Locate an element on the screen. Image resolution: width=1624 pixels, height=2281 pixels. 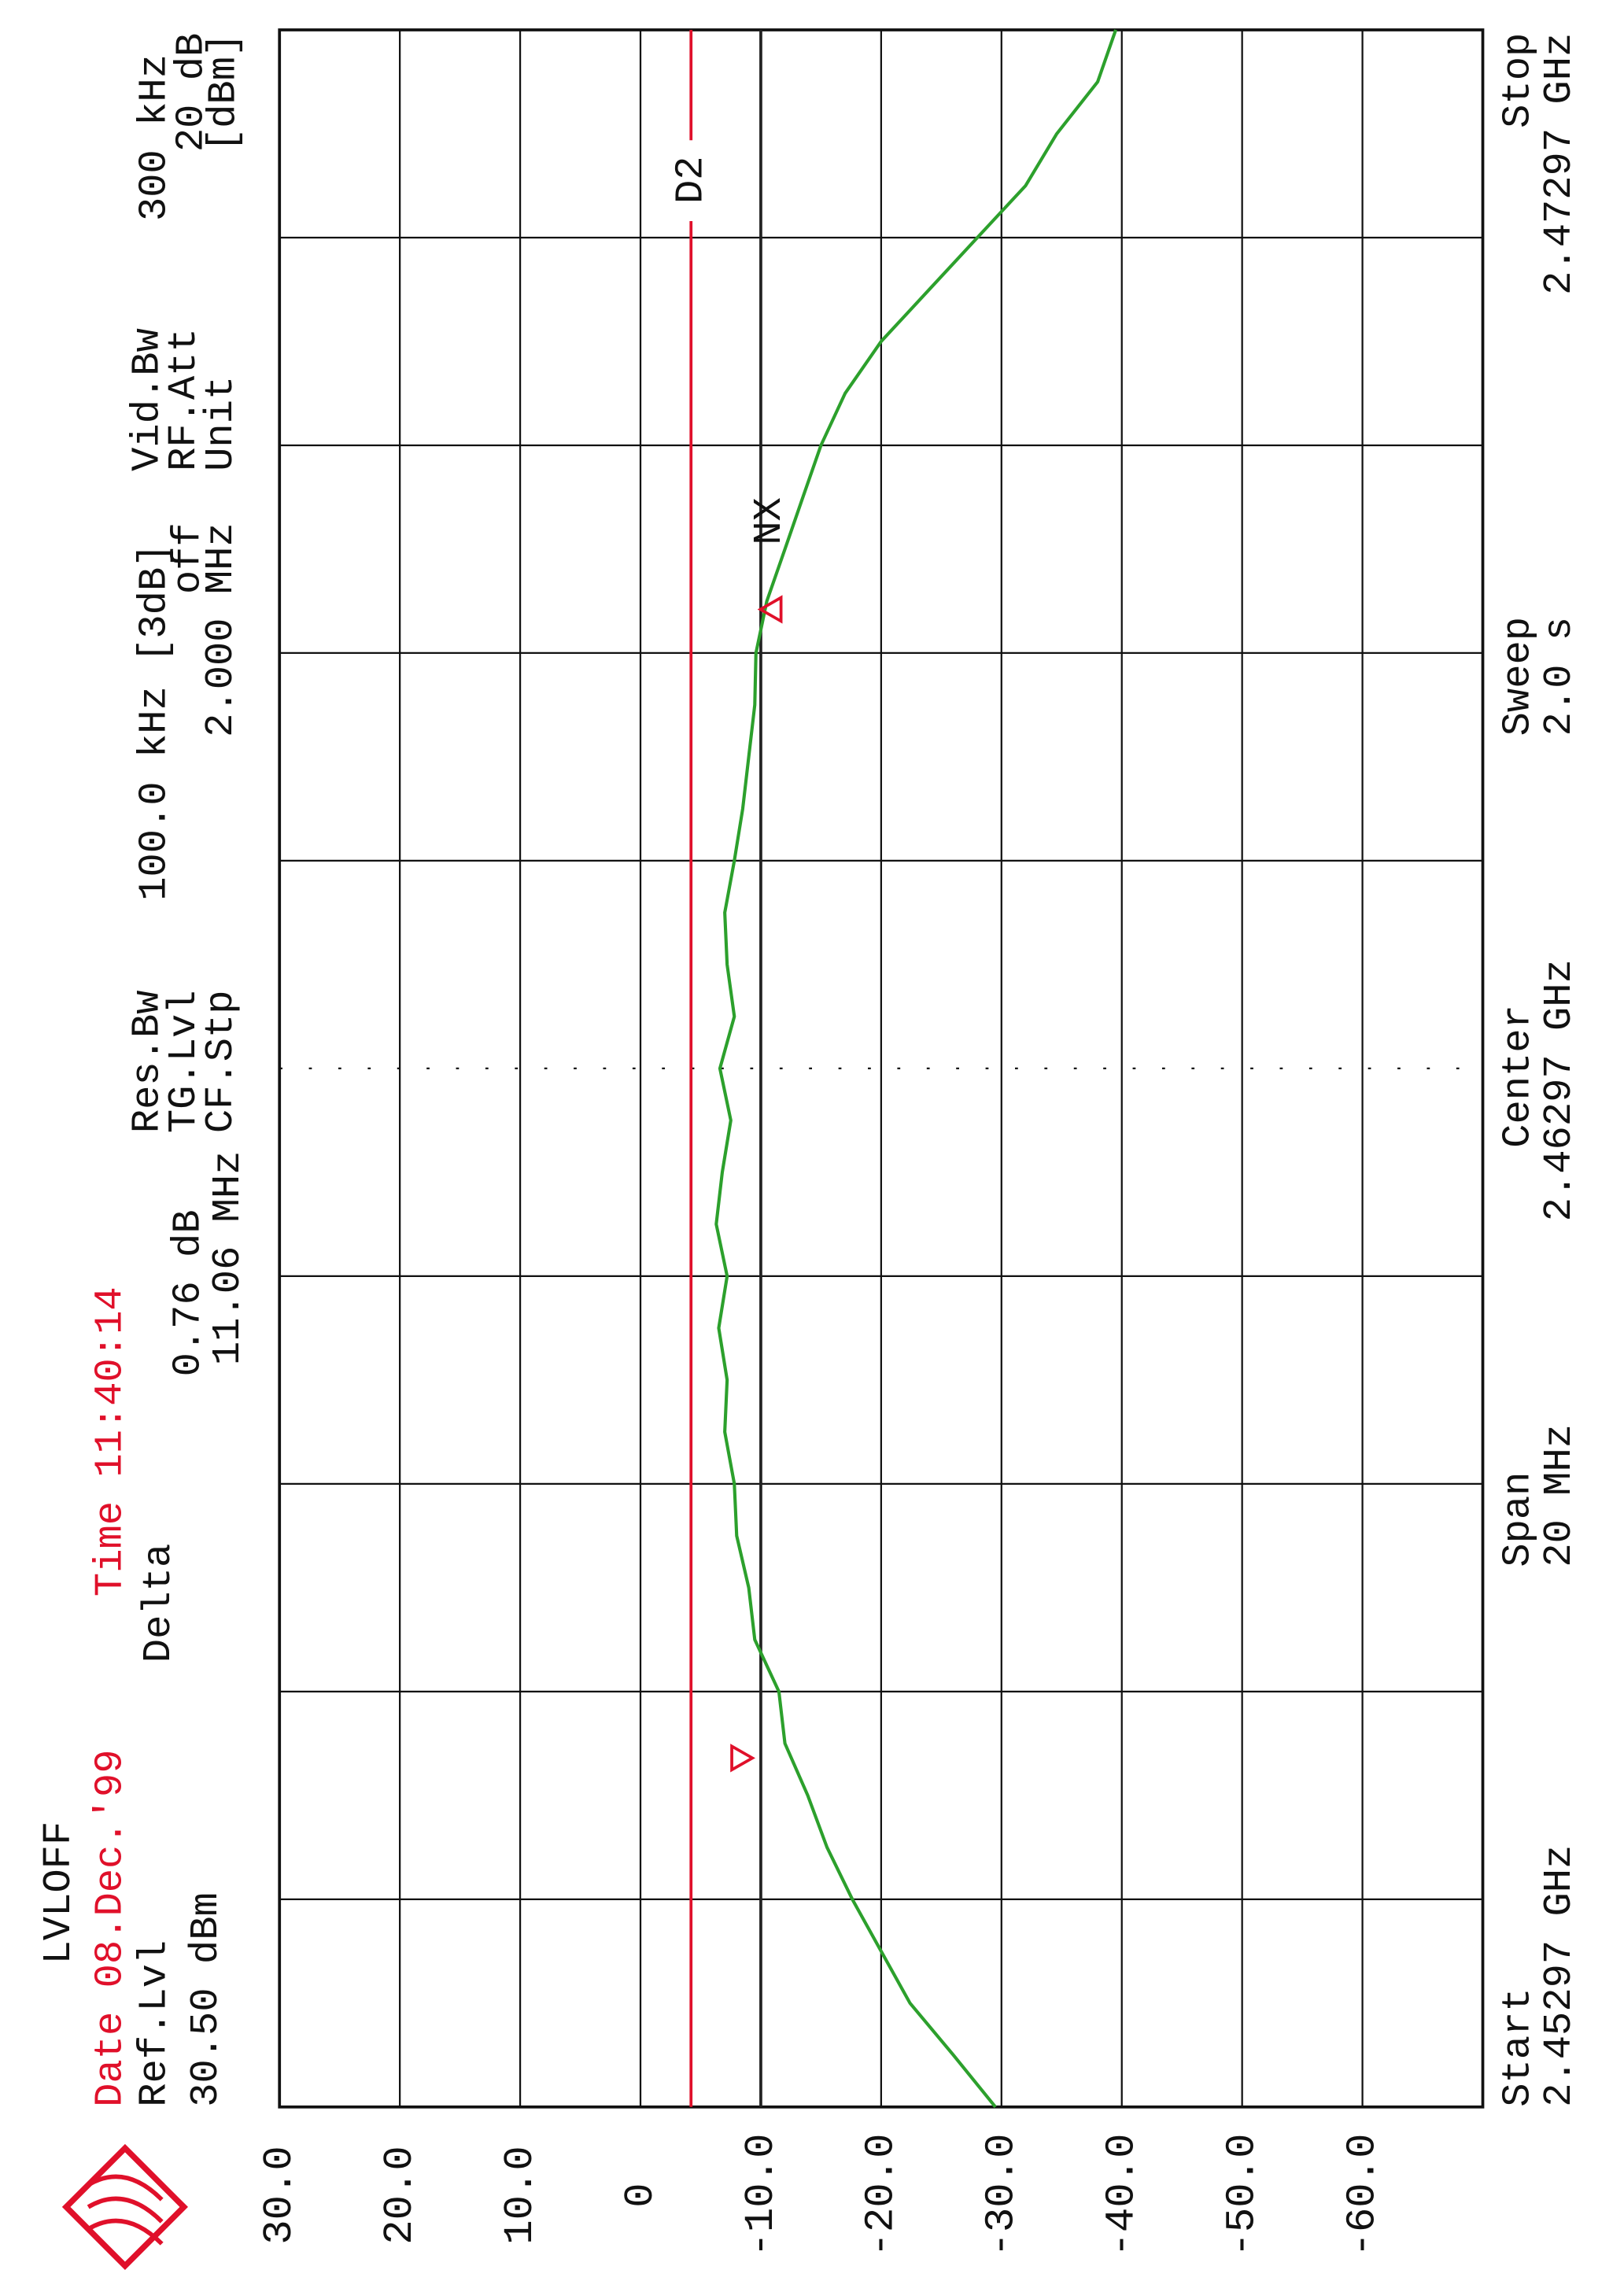
footer-label: Span is located at coordinates (1519, 1519).